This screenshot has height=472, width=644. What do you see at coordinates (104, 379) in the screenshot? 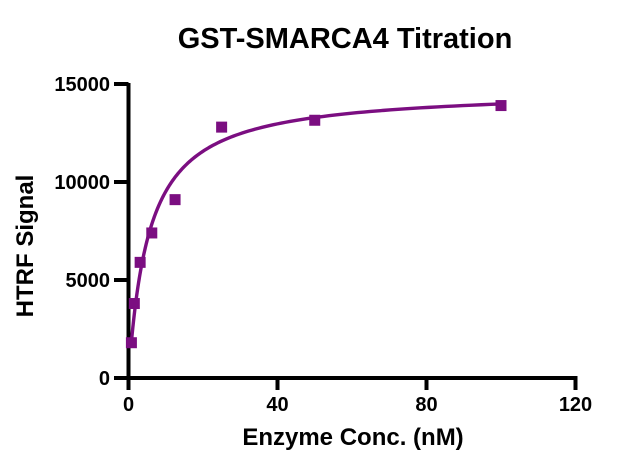
I see `y-tick-label: 0` at bounding box center [104, 379].